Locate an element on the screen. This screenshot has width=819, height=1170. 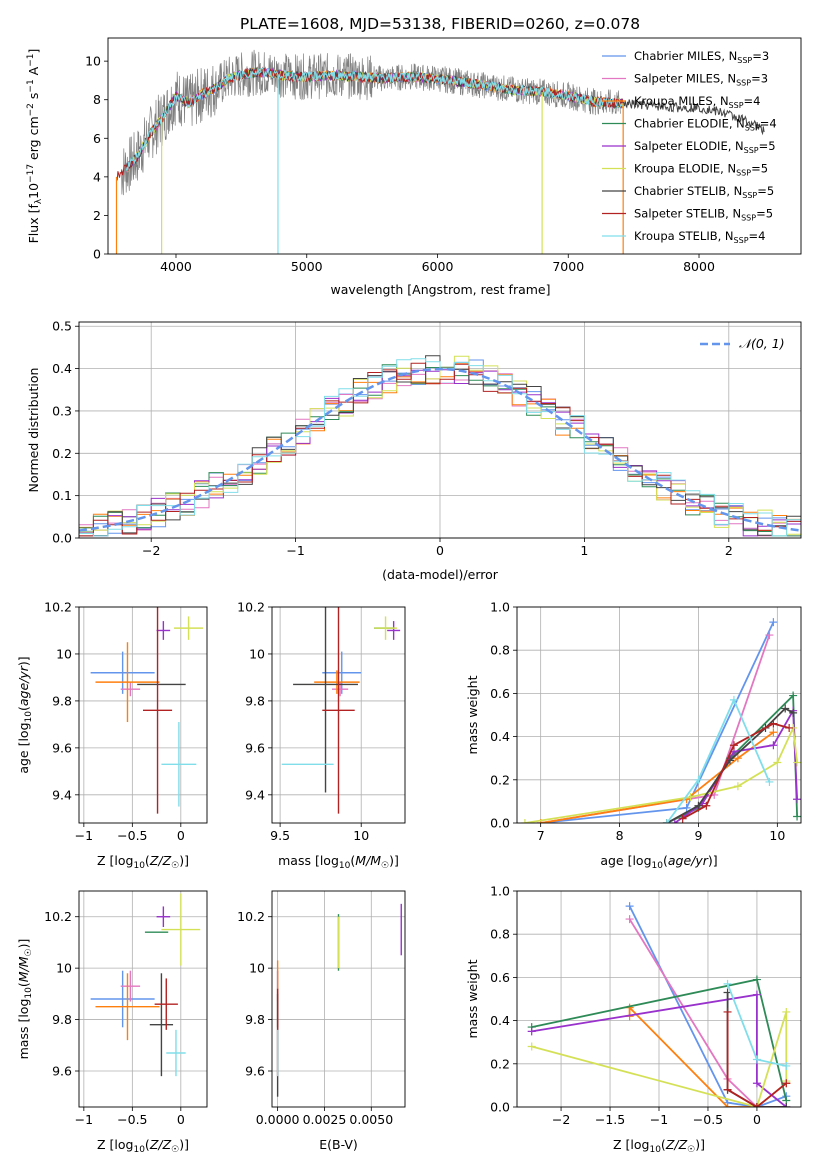
legend-entry: Kroupa STELIB, NSSP=4 is located at coordinates (699, 237).